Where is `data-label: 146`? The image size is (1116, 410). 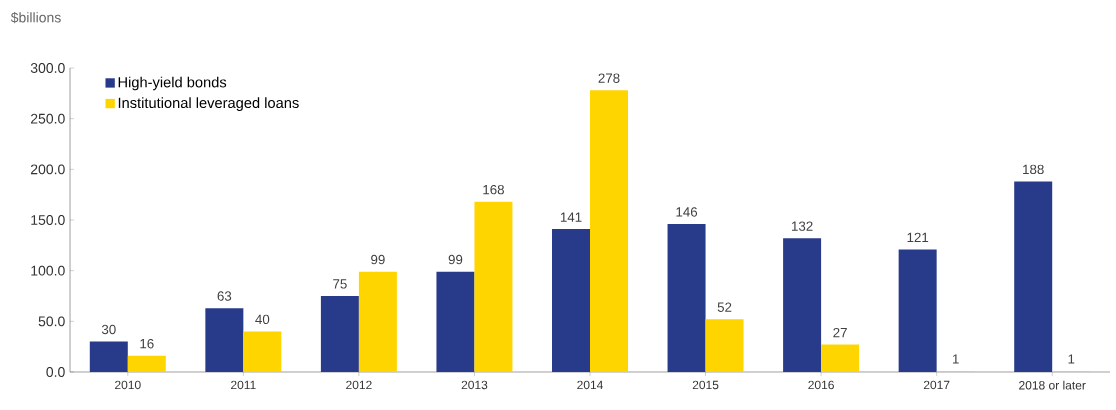
data-label: 146 is located at coordinates (687, 212).